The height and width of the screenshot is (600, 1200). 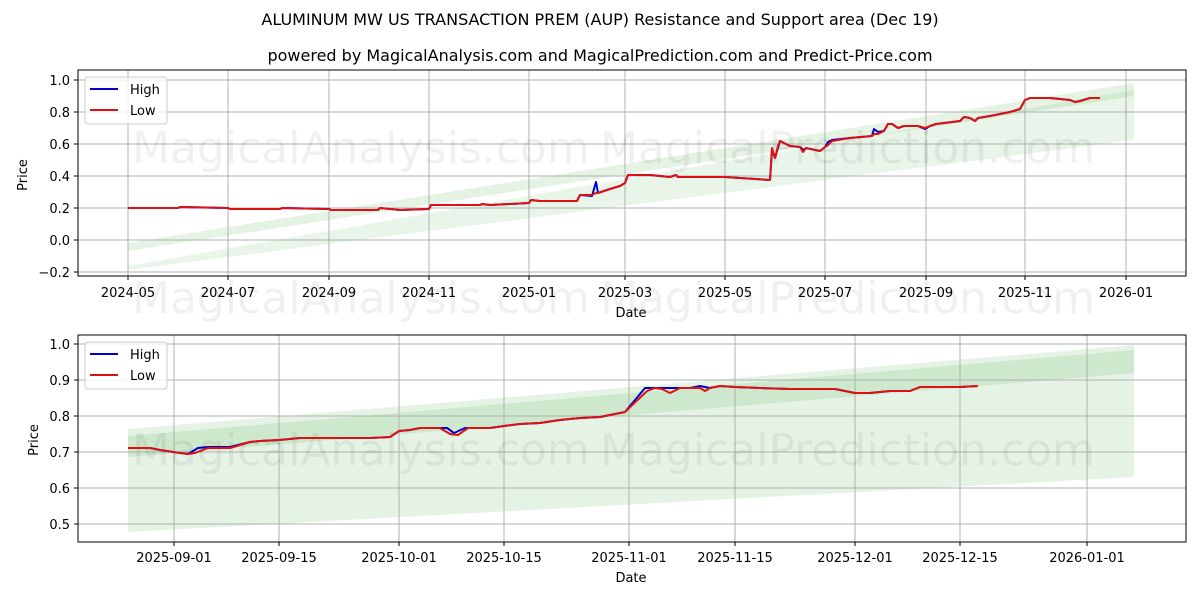 I want to click on svg-text: 2025-07, so click(x=825, y=293).